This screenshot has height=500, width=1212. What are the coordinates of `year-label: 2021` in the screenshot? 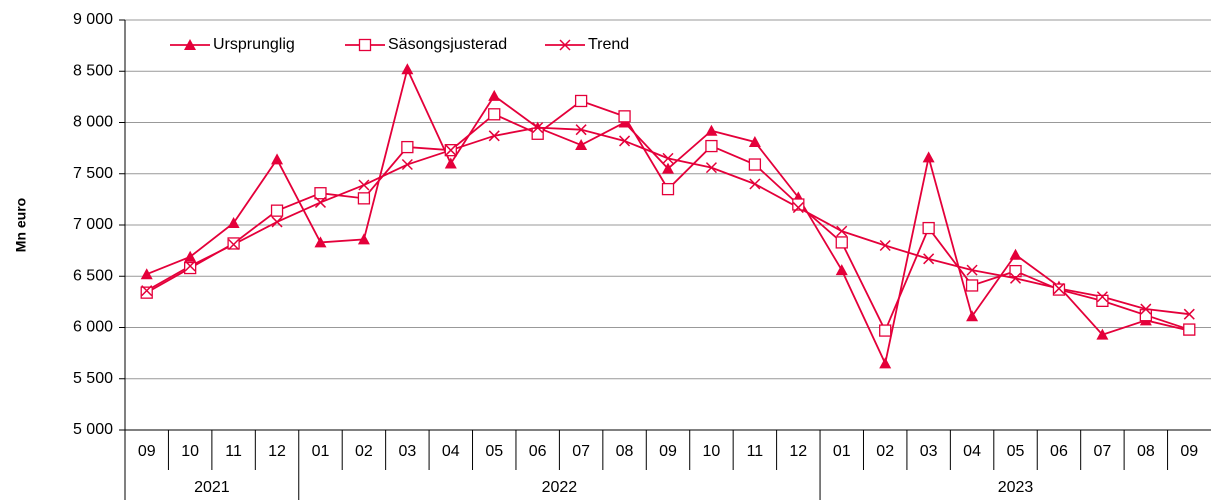 It's located at (212, 487).